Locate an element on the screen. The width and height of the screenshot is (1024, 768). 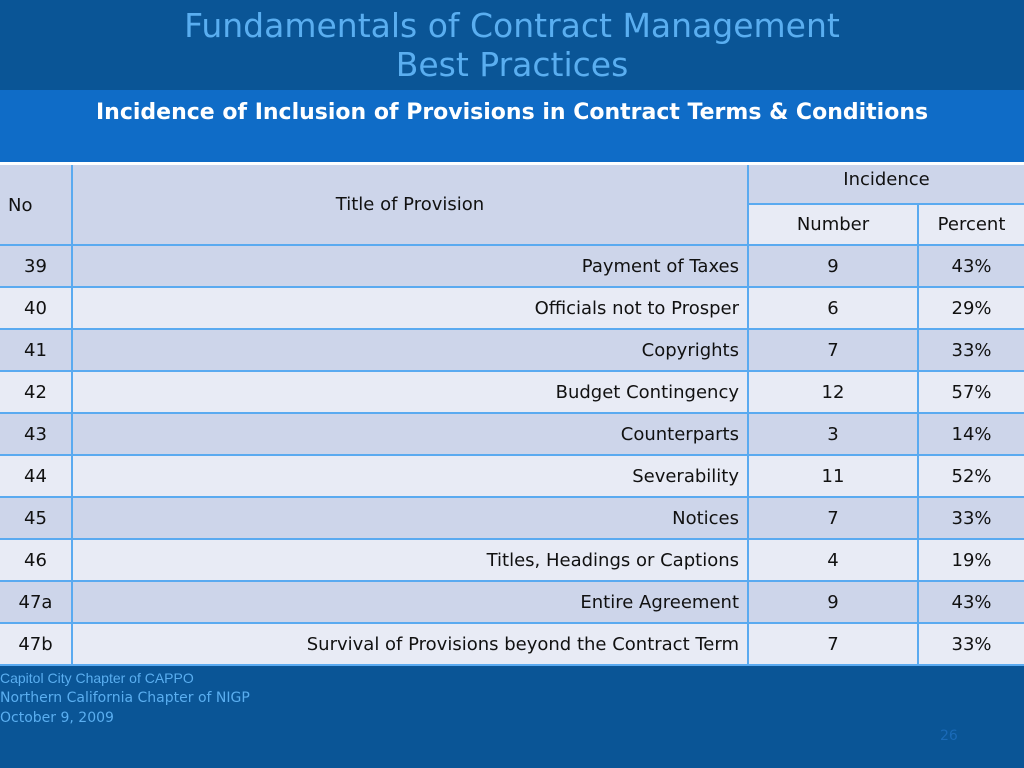
cell-title: Copyrights is located at coordinates (410, 350).